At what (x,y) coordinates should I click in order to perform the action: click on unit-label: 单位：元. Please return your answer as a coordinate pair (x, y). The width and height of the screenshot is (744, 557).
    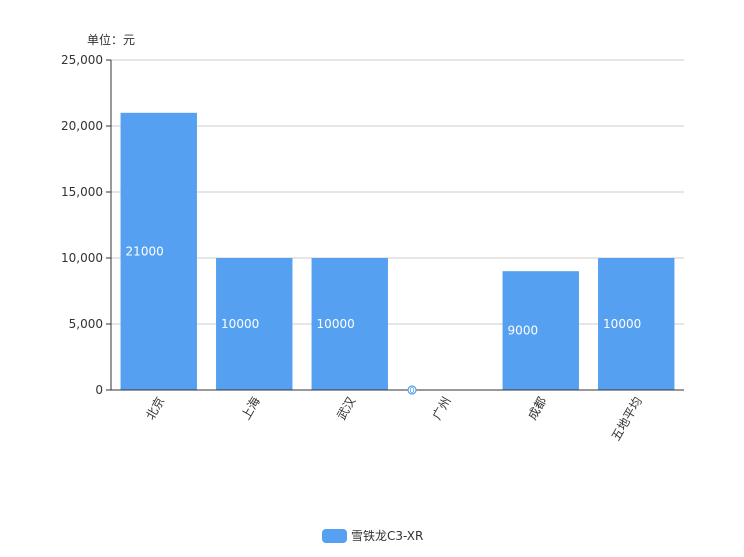
    Looking at the image, I should click on (111, 40).